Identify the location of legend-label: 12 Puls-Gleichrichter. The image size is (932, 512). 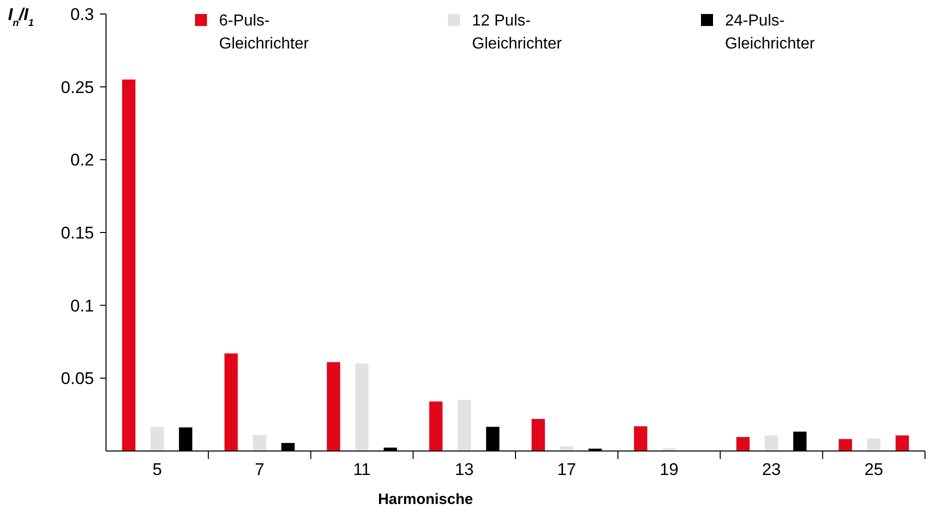
(517, 32).